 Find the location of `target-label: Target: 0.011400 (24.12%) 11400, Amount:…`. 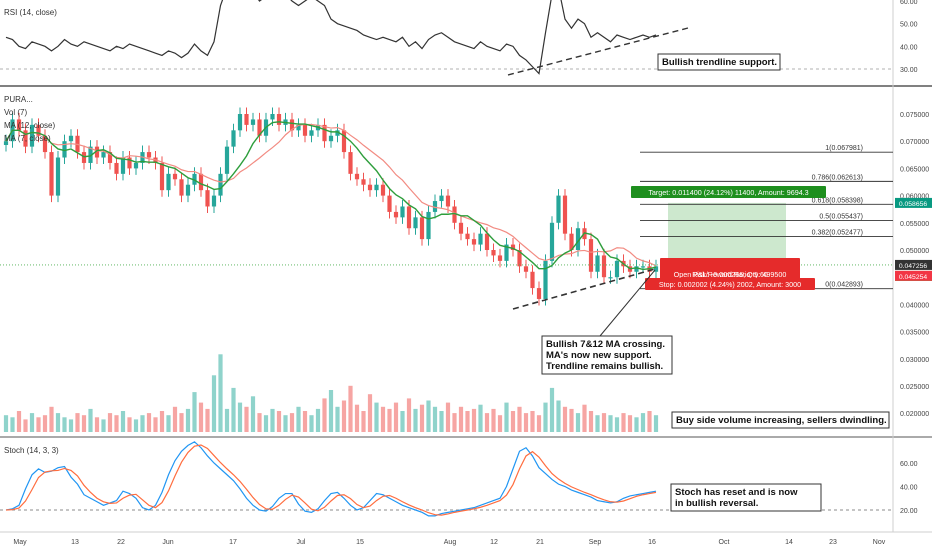

target-label: Target: 0.011400 (24.12%) 11400, Amount:… is located at coordinates (728, 192).